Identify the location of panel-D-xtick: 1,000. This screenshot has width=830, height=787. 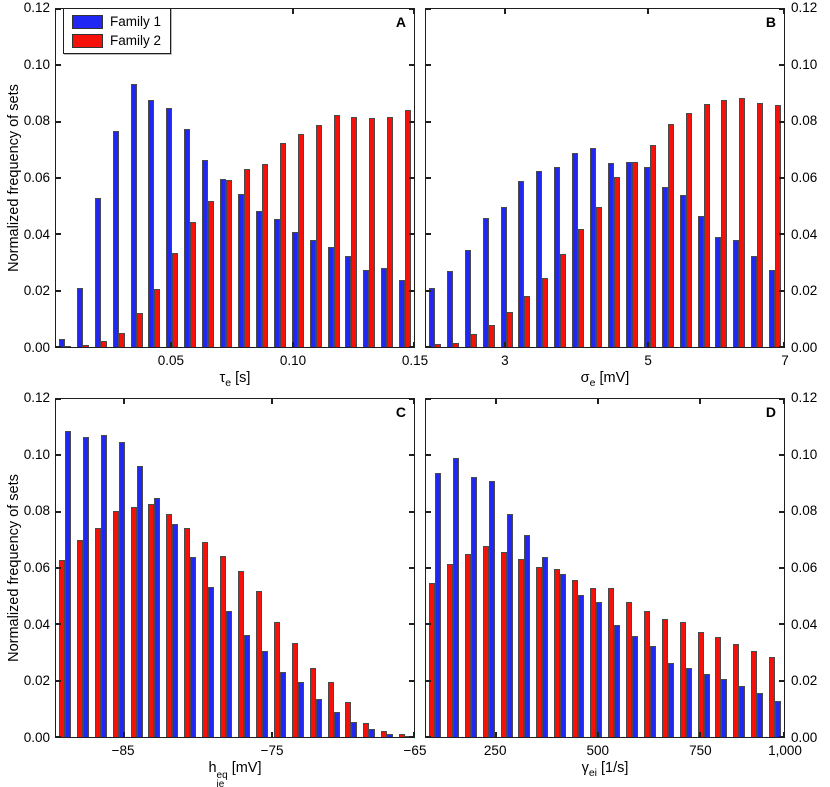
(785, 750).